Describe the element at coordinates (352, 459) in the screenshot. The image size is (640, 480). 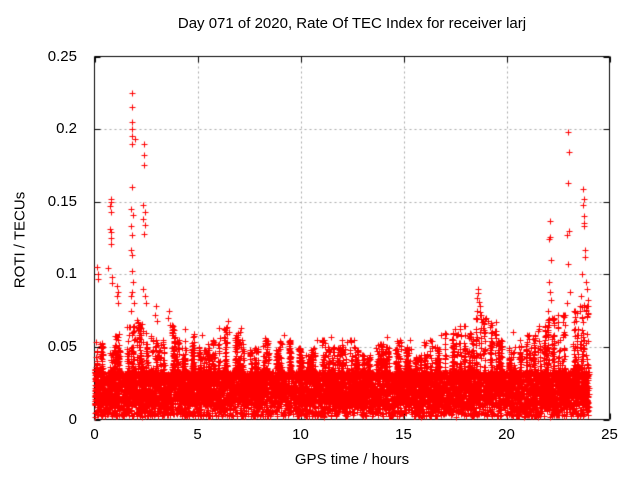
I see `x-axis-label: GPS time / hours` at that location.